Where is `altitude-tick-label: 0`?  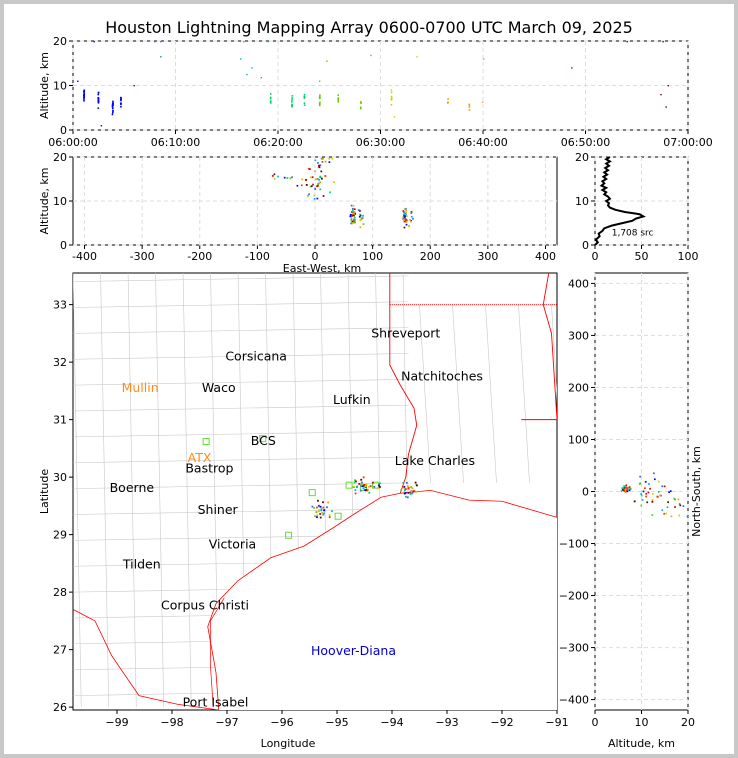 altitude-tick-label: 0 is located at coordinates (63, 130).